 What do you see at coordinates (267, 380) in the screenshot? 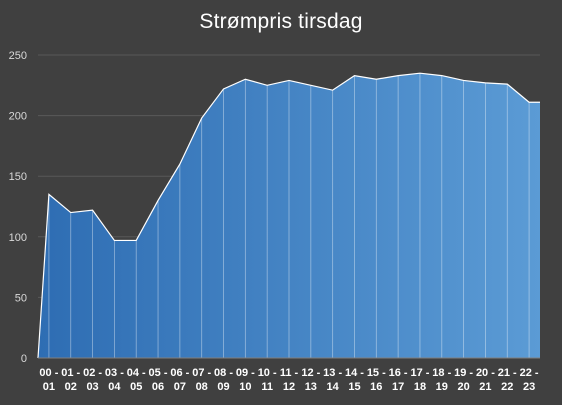
I see `x-tick-label: 10 -11` at bounding box center [267, 380].